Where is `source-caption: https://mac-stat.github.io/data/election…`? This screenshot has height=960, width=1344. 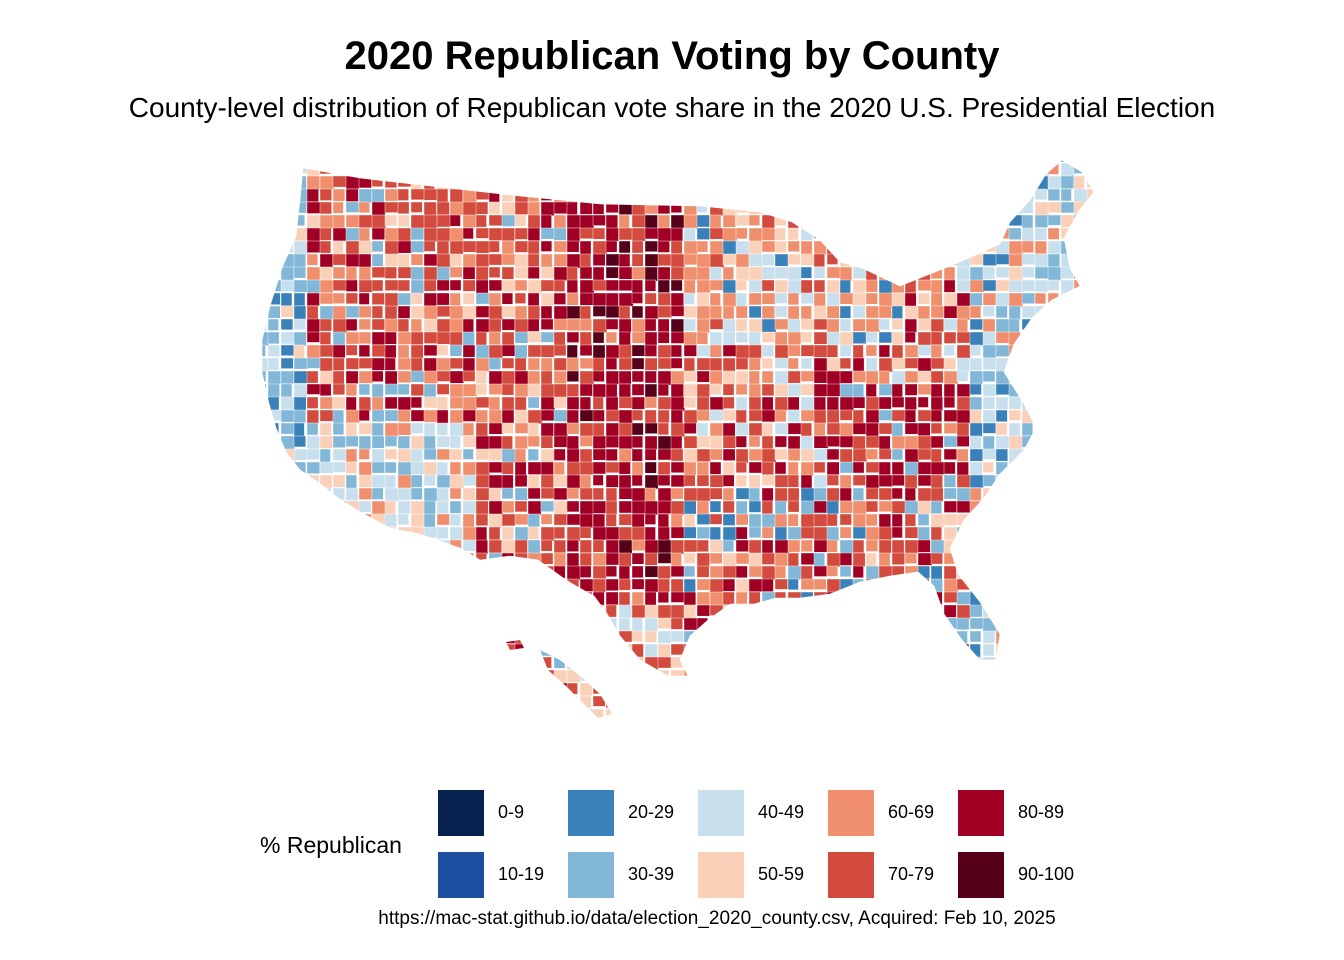 source-caption: https://mac-stat.github.io/data/election… is located at coordinates (717, 918).